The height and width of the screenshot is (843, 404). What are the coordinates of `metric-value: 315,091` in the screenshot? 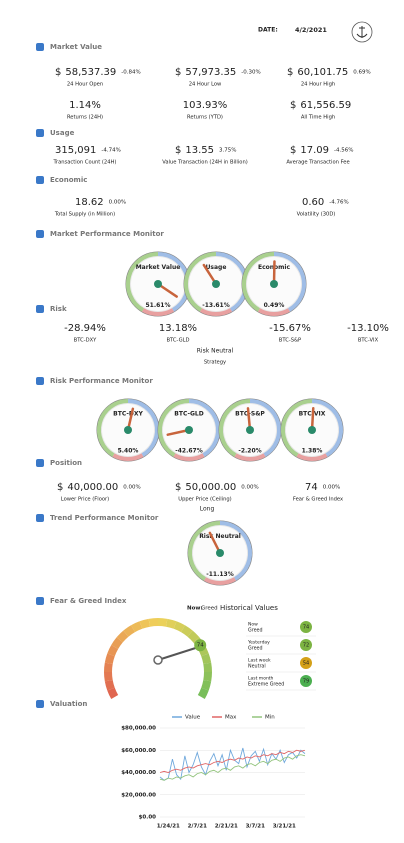 It's located at (75, 150).